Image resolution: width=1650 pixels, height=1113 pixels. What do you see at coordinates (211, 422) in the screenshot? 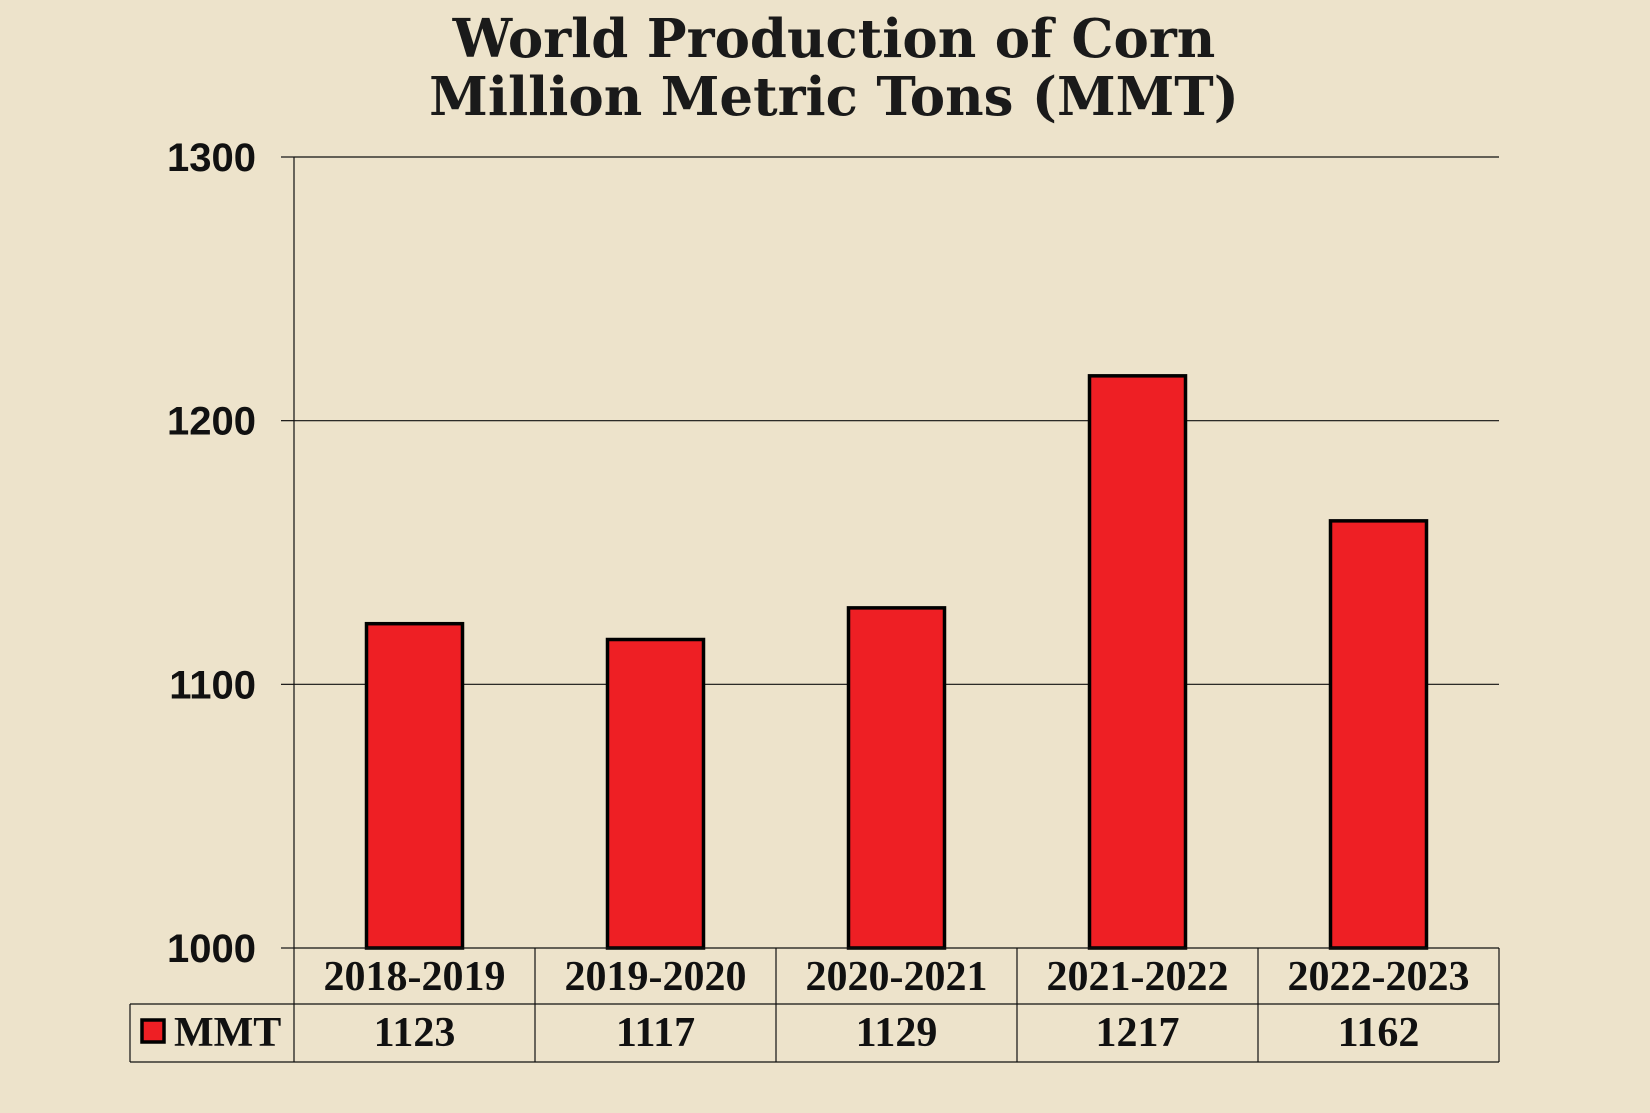
I see `y-tick-label: 1200` at bounding box center [211, 422].